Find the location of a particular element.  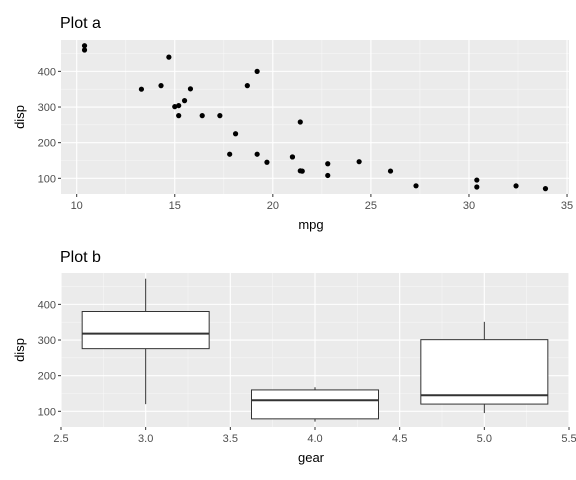

tick-label-x: 10 is located at coordinates (77, 206).